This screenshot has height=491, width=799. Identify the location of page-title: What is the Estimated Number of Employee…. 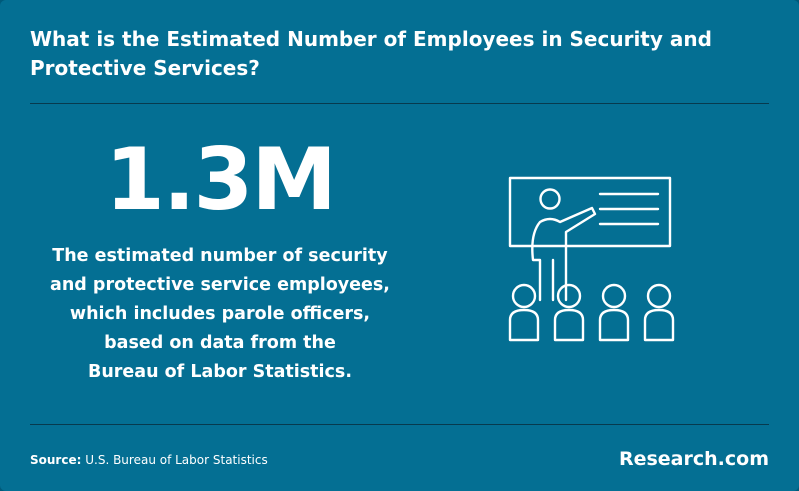
(380, 54).